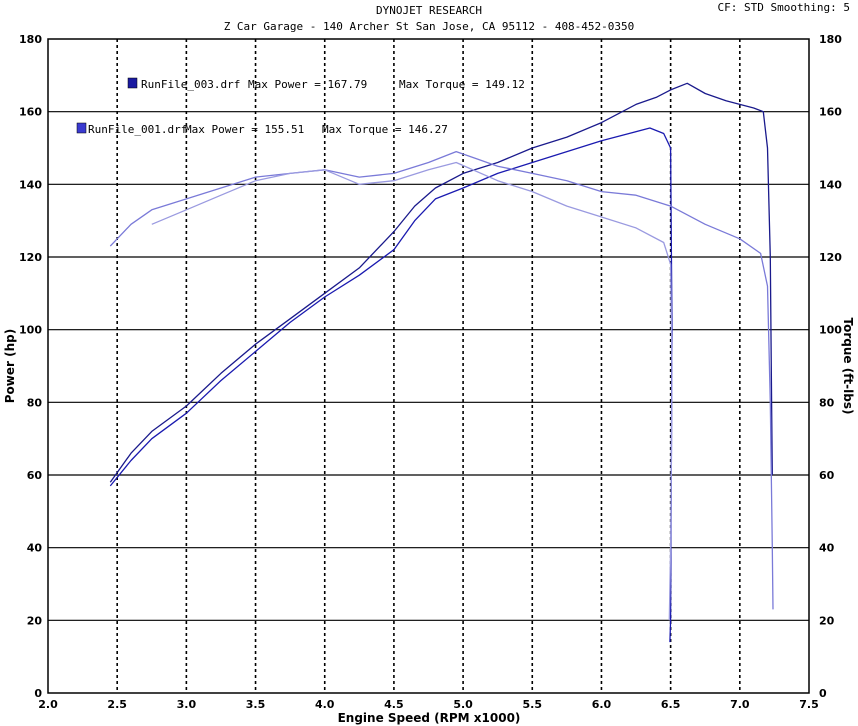 The height and width of the screenshot is (726, 858). Describe the element at coordinates (823, 693) in the screenshot. I see `y-tick-label-right: 0` at that location.